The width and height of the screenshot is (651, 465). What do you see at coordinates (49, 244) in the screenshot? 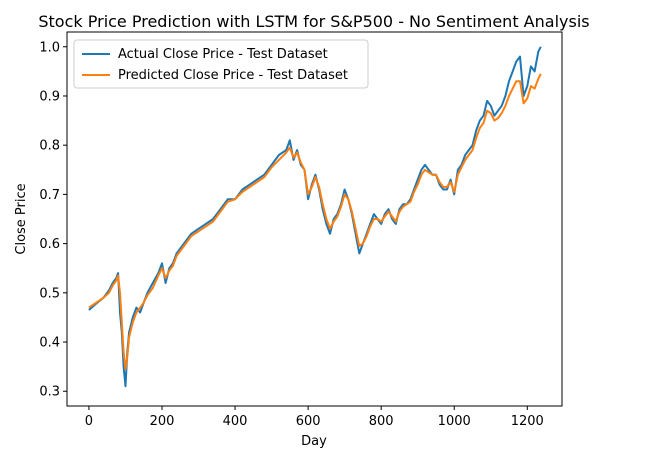
I see `y-tick-label: 0.6` at bounding box center [49, 244].